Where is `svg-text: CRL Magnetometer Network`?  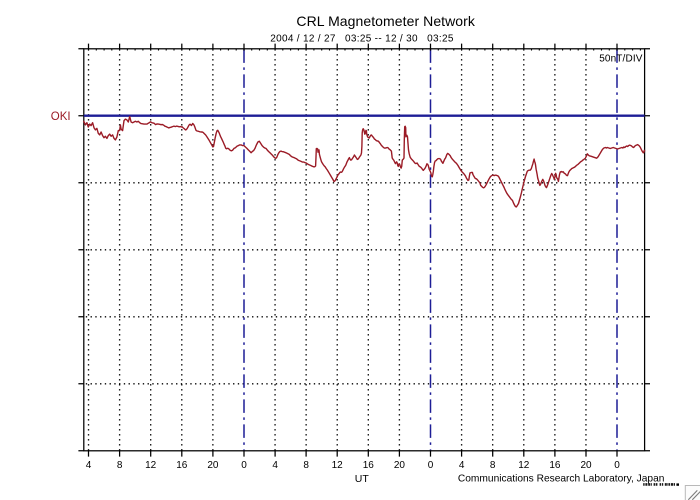
svg-text: CRL Magnetometer Network is located at coordinates (386, 21).